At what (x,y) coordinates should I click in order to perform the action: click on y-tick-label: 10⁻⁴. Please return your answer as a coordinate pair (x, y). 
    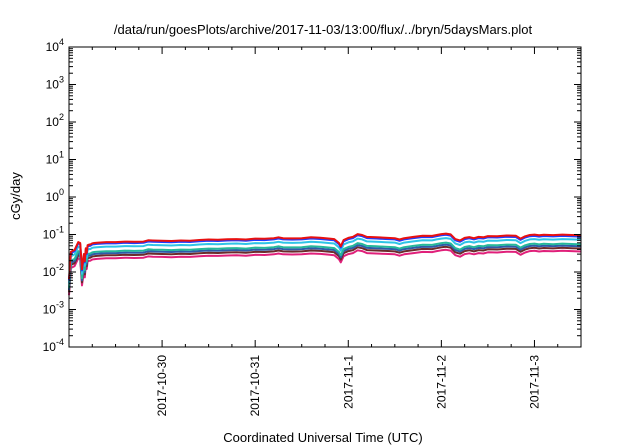
    Looking at the image, I should click on (53, 345).